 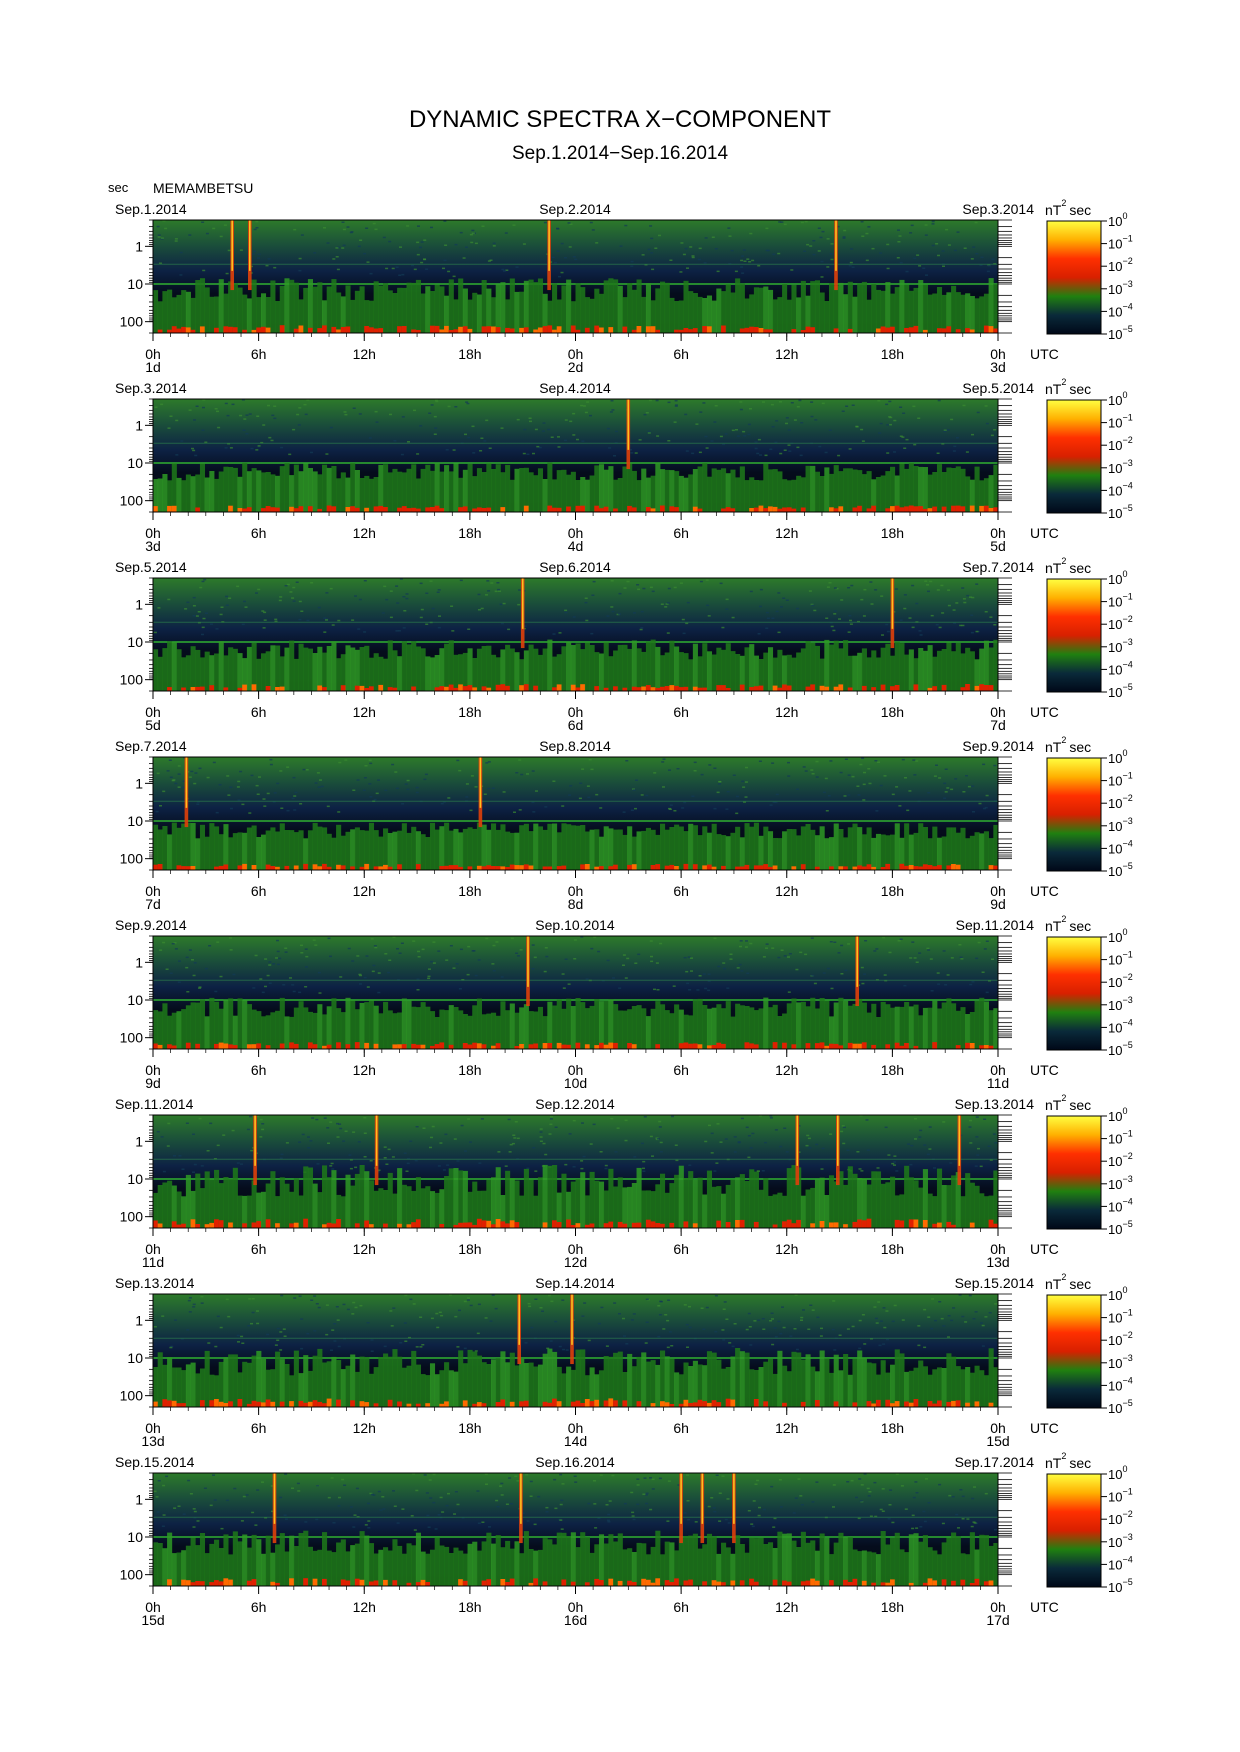 I want to click on day-label-right: 5d, so click(x=998, y=546).